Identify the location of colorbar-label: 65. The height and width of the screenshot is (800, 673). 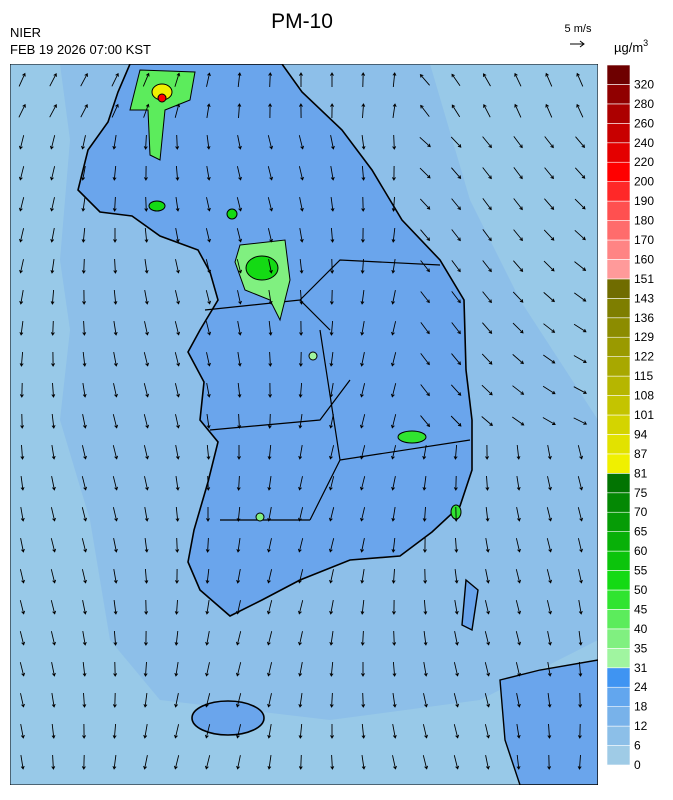
(641, 532).